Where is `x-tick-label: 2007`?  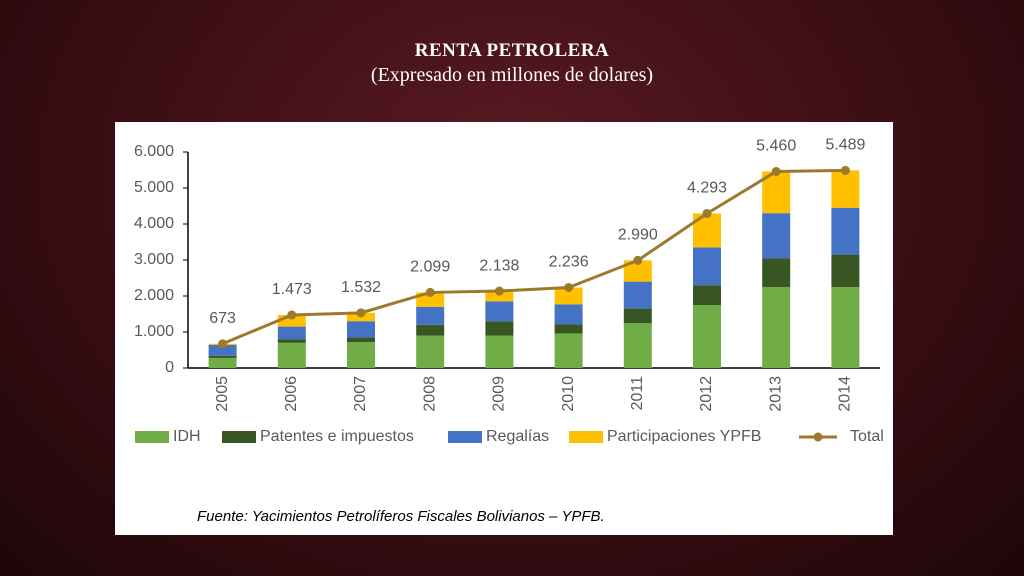
x-tick-label: 2007 is located at coordinates (360, 394).